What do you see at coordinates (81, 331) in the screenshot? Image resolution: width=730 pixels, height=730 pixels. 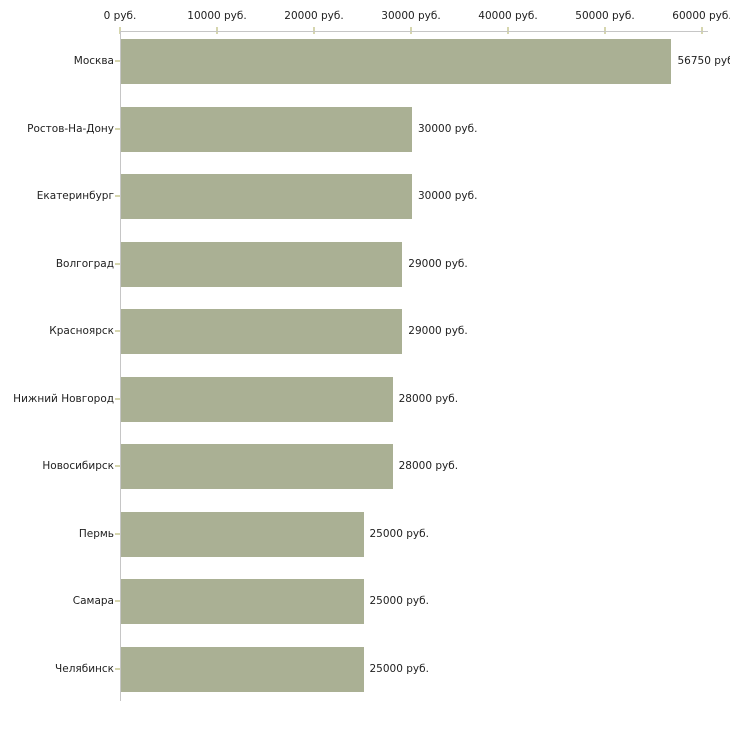 I see `category-label: Красноярск` at bounding box center [81, 331].